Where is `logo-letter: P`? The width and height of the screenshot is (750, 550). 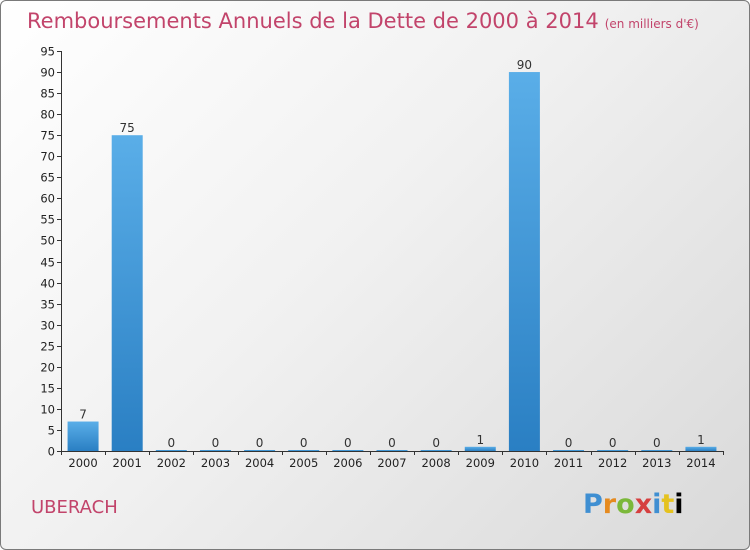
logo-letter: P is located at coordinates (593, 504).